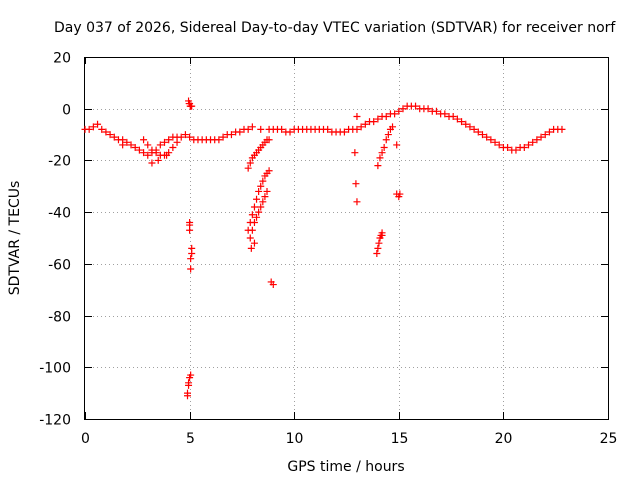  I want to click on y-tick-label: -60, so click(59, 266).